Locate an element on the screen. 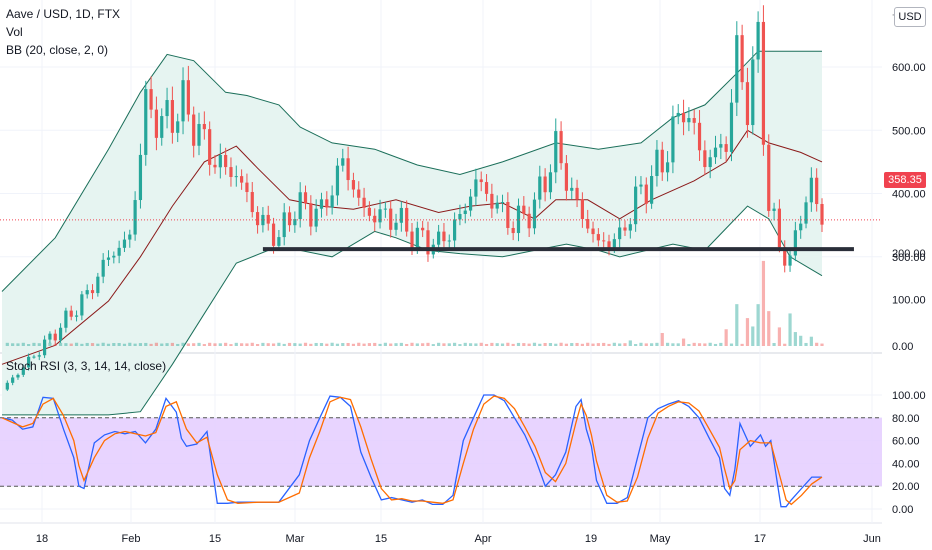 This screenshot has width=932, height=550. time-tick-label: Feb is located at coordinates (131, 539).